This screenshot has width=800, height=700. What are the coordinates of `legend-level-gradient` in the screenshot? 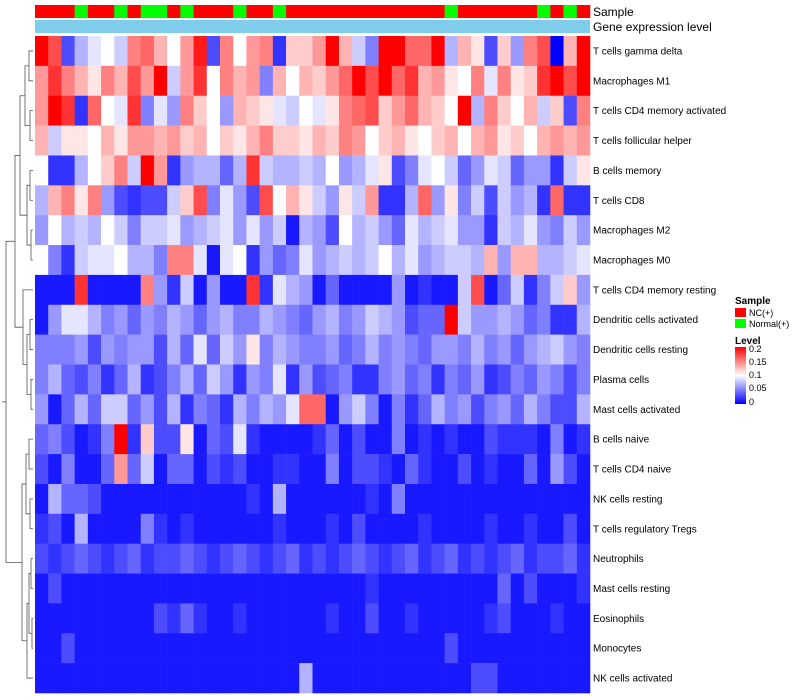 It's located at (740, 375).